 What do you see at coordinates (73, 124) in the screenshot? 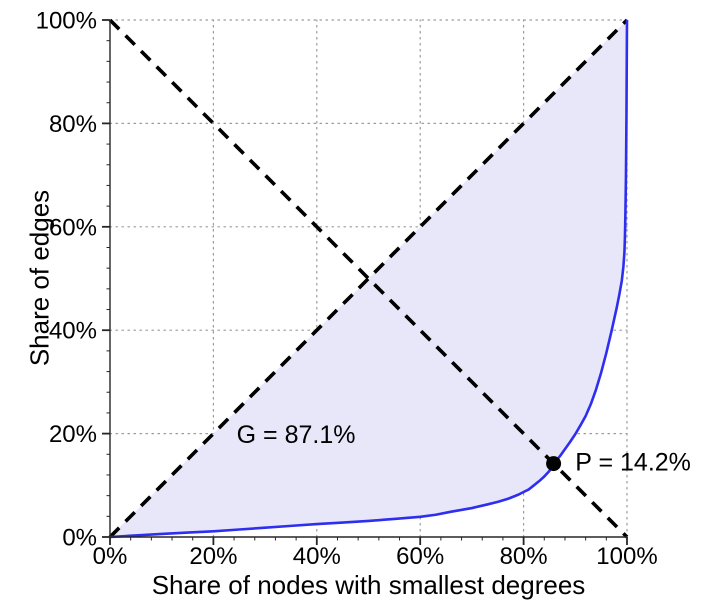
I see `y-tick-label: 80%` at bounding box center [73, 124].